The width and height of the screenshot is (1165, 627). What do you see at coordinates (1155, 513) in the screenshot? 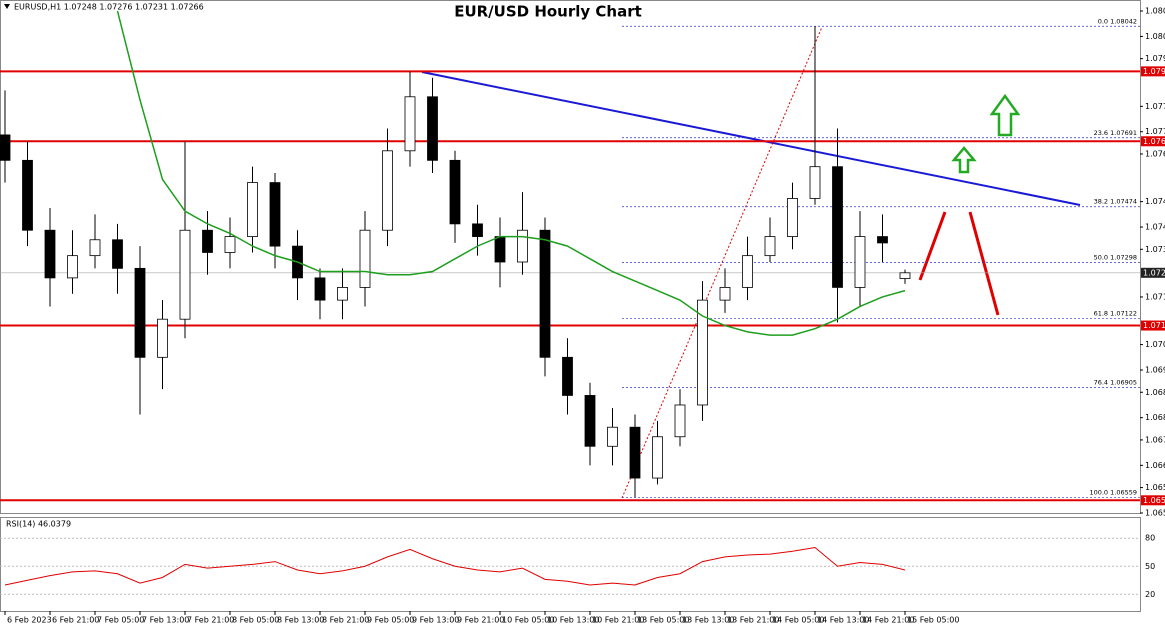
I see `y-tick-label: 1.0651` at bounding box center [1155, 513].